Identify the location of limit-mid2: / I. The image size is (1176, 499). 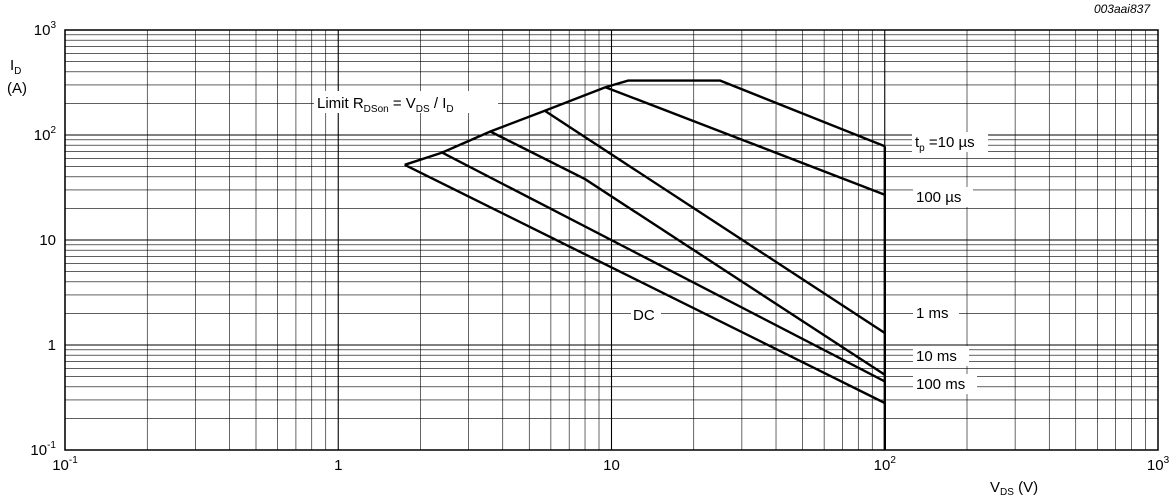
(438, 103).